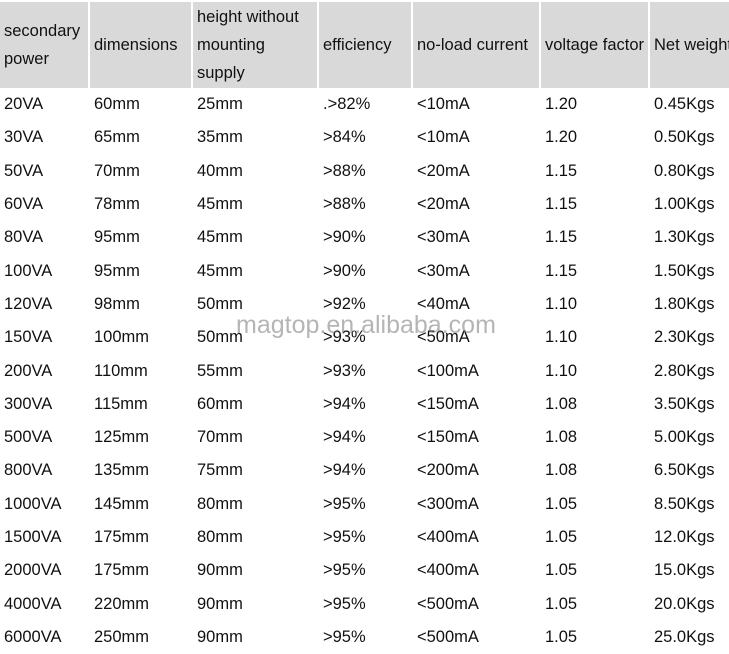 The image size is (729, 654). Describe the element at coordinates (684, 603) in the screenshot. I see `cell-net-weight: 20.0Kgs` at that location.